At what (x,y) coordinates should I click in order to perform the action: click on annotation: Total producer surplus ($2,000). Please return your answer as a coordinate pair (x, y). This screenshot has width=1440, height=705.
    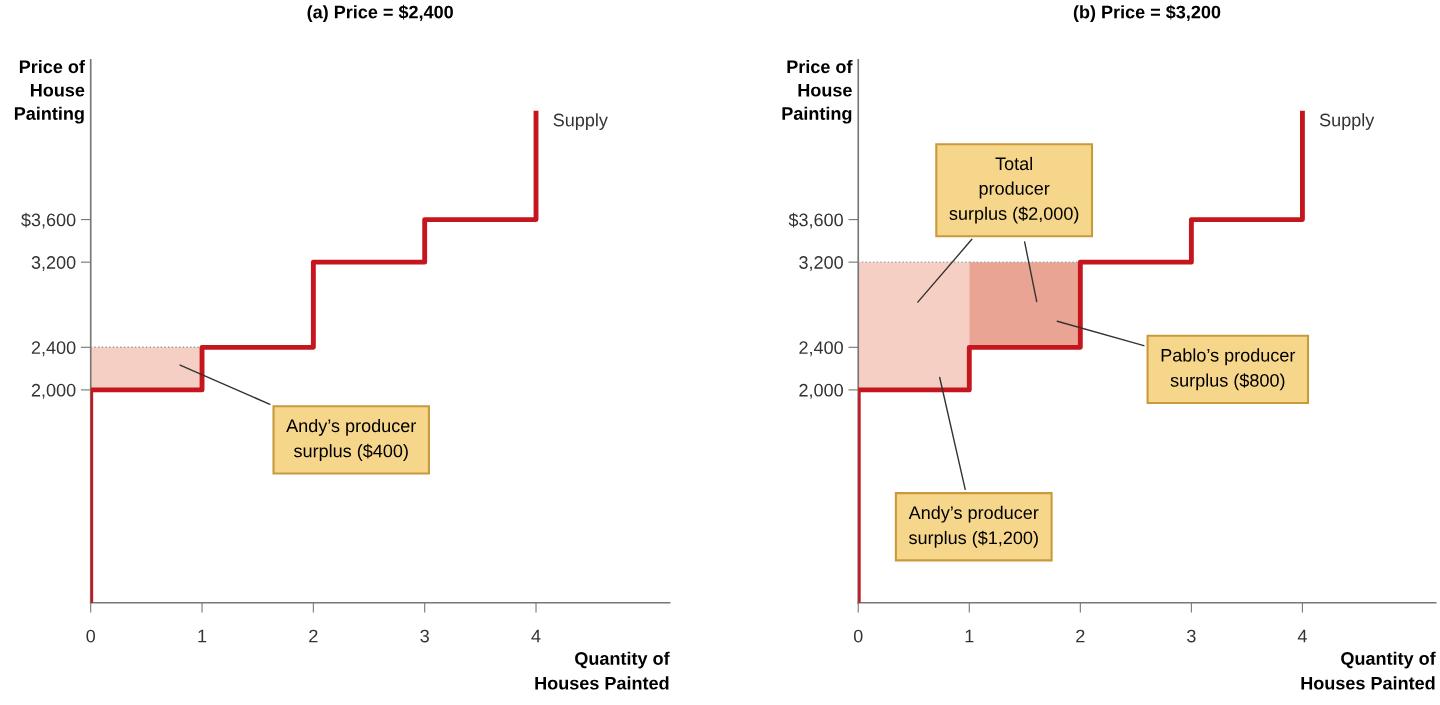
    Looking at the image, I should click on (1014, 190).